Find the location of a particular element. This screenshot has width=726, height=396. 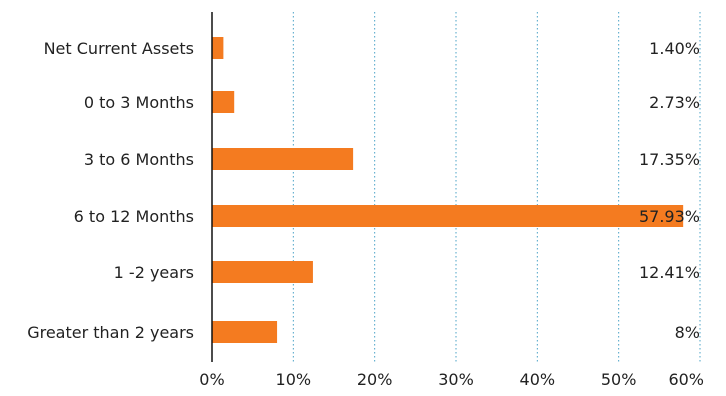

x-tick-label-40: 40% is located at coordinates (538, 379).